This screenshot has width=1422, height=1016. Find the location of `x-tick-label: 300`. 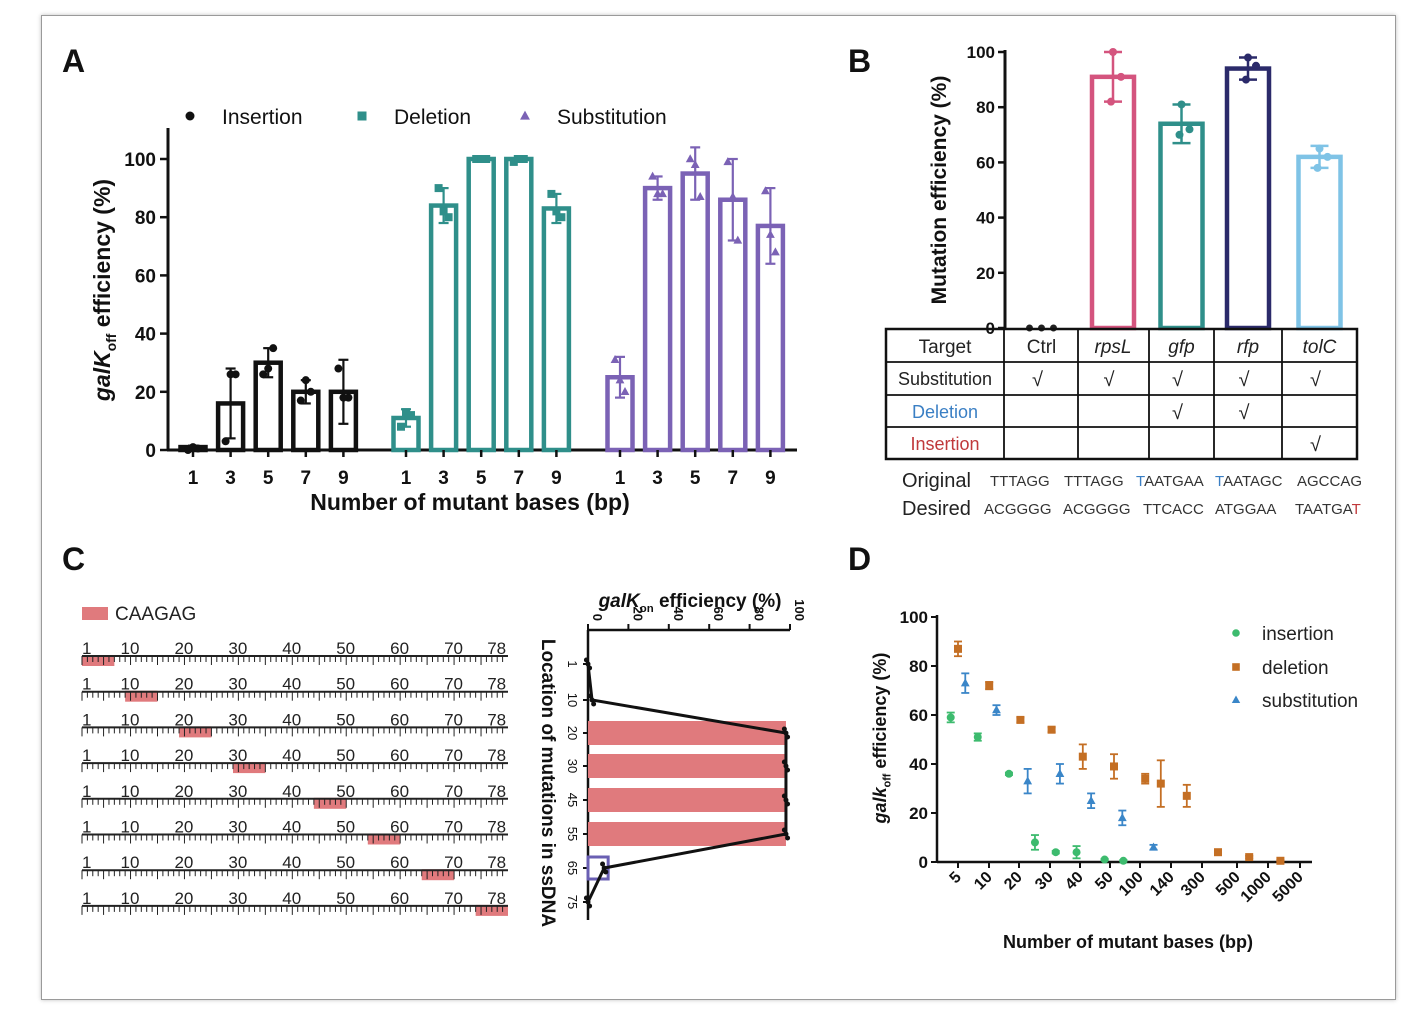

x-tick-label: 300 is located at coordinates (1193, 884).